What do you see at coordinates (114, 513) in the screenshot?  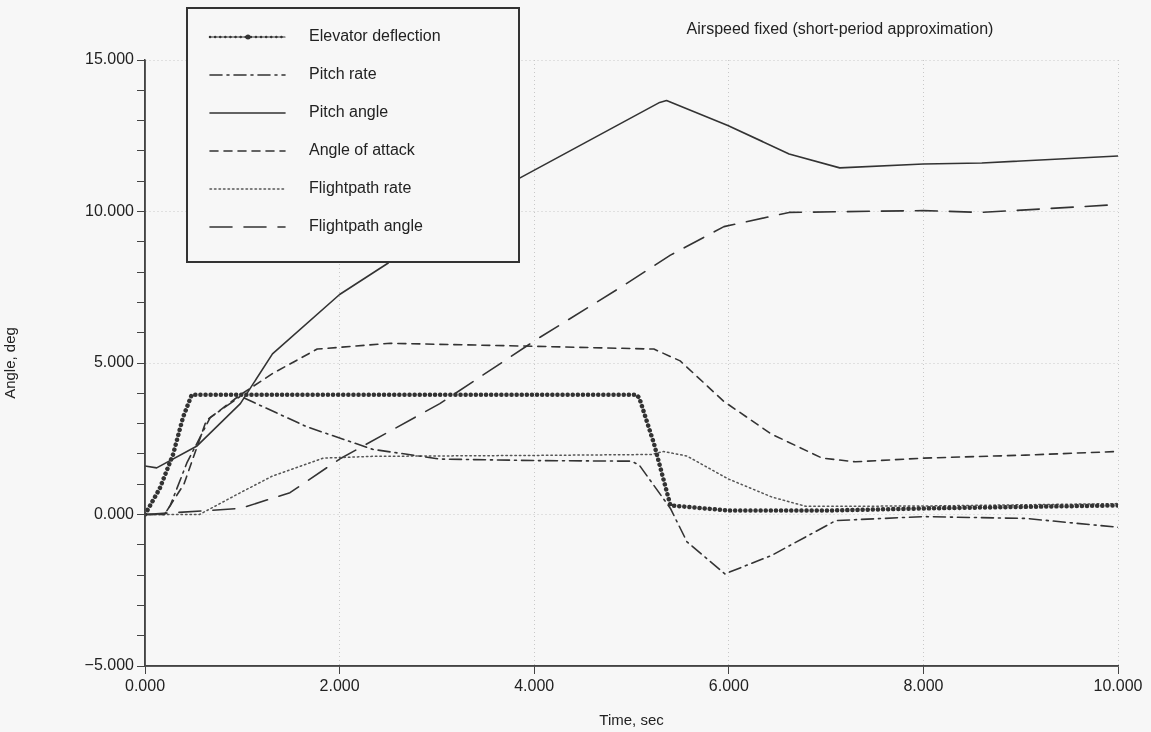 I see `y-tick-label: 0.000` at bounding box center [114, 513].